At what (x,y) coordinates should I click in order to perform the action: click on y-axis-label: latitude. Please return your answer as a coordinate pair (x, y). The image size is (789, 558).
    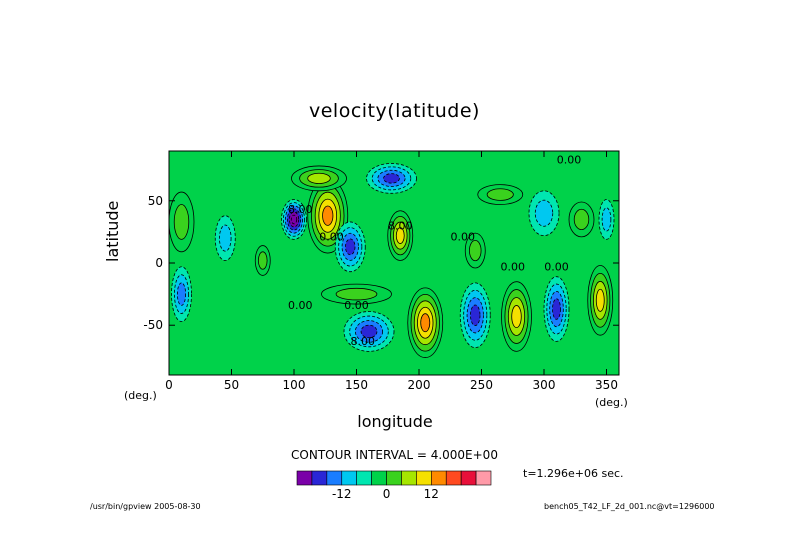
    Looking at the image, I should click on (112, 231).